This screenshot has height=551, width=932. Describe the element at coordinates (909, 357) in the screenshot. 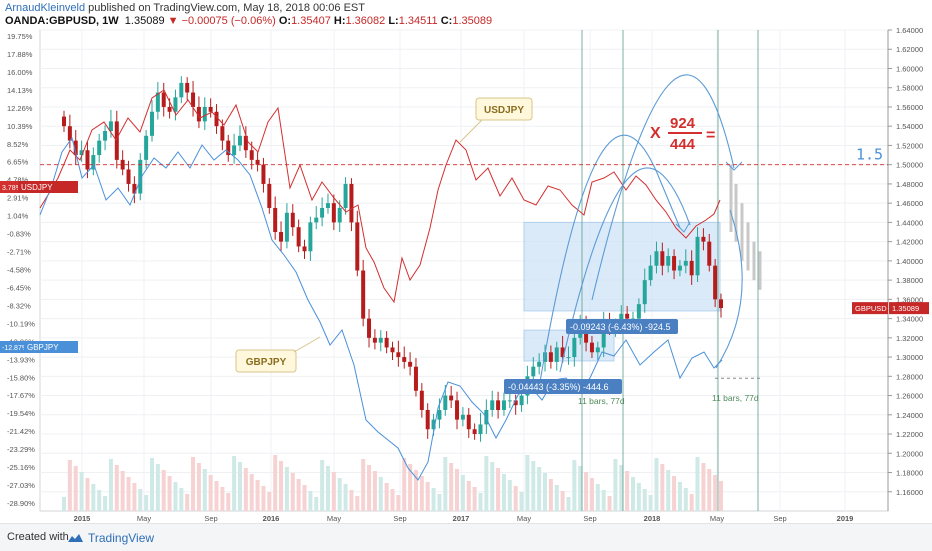

I see `right-tick-label: 1.30000` at that location.